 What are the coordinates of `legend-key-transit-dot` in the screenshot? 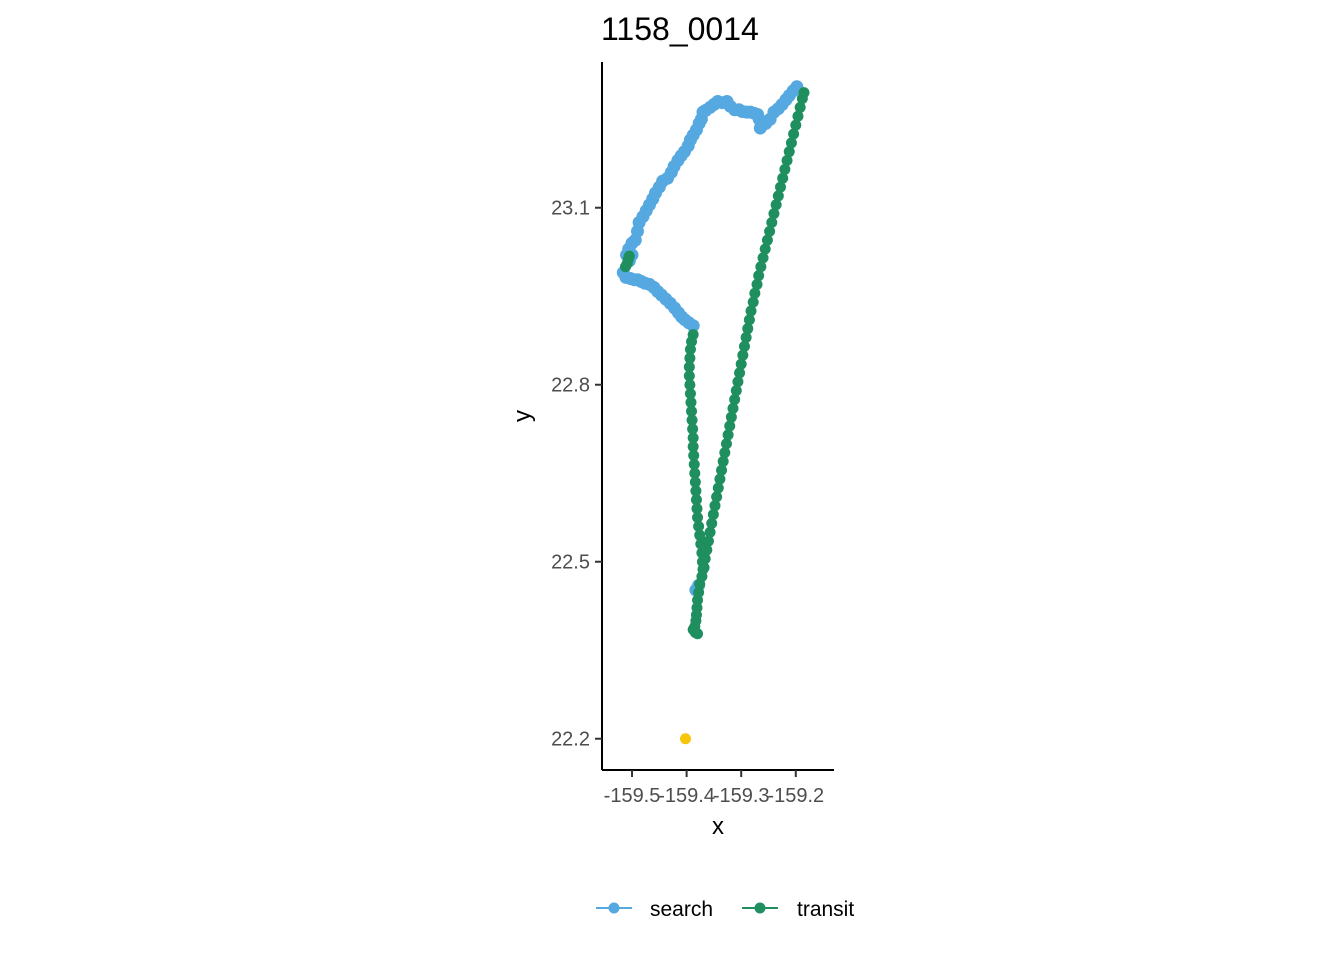 It's located at (760, 908).